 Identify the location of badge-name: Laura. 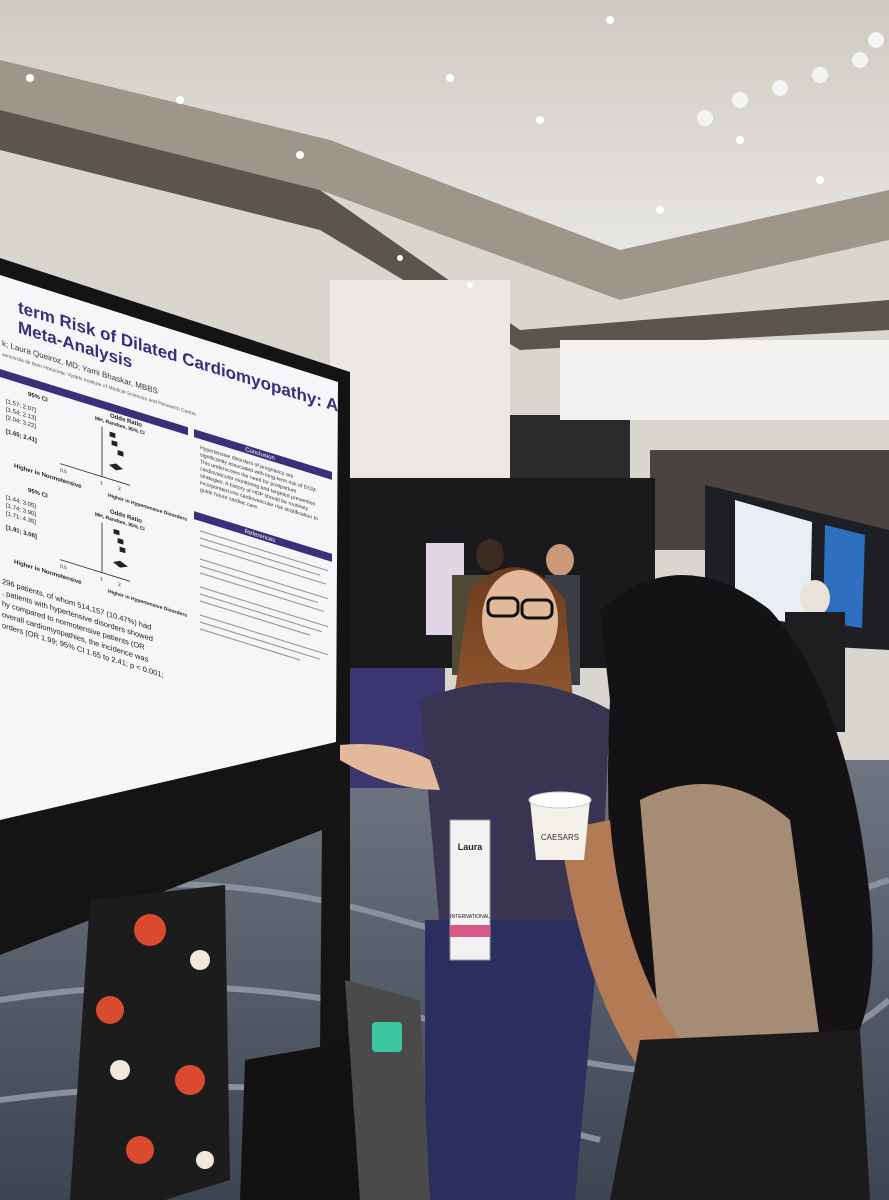
(471, 847).